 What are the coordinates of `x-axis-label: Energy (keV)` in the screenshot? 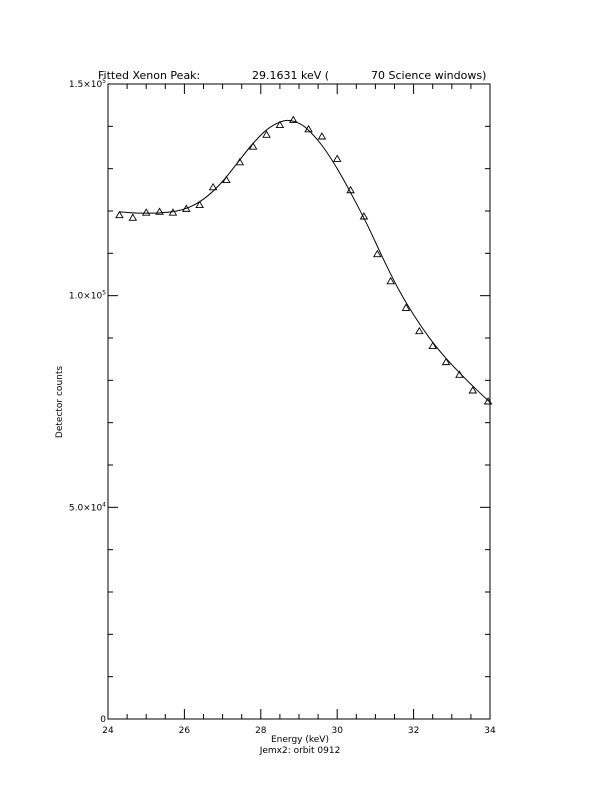 It's located at (300, 740).